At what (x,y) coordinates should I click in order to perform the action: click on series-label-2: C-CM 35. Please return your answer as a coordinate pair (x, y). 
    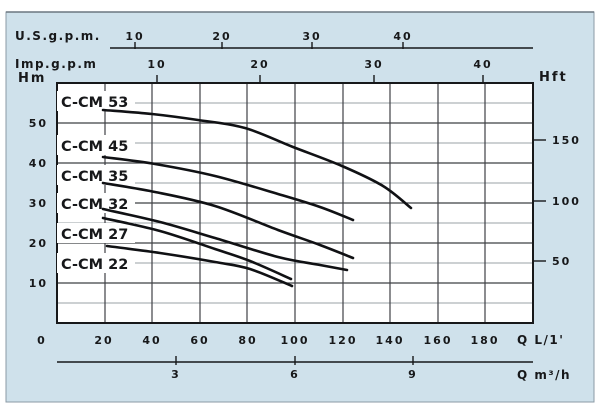
    Looking at the image, I should click on (94, 177).